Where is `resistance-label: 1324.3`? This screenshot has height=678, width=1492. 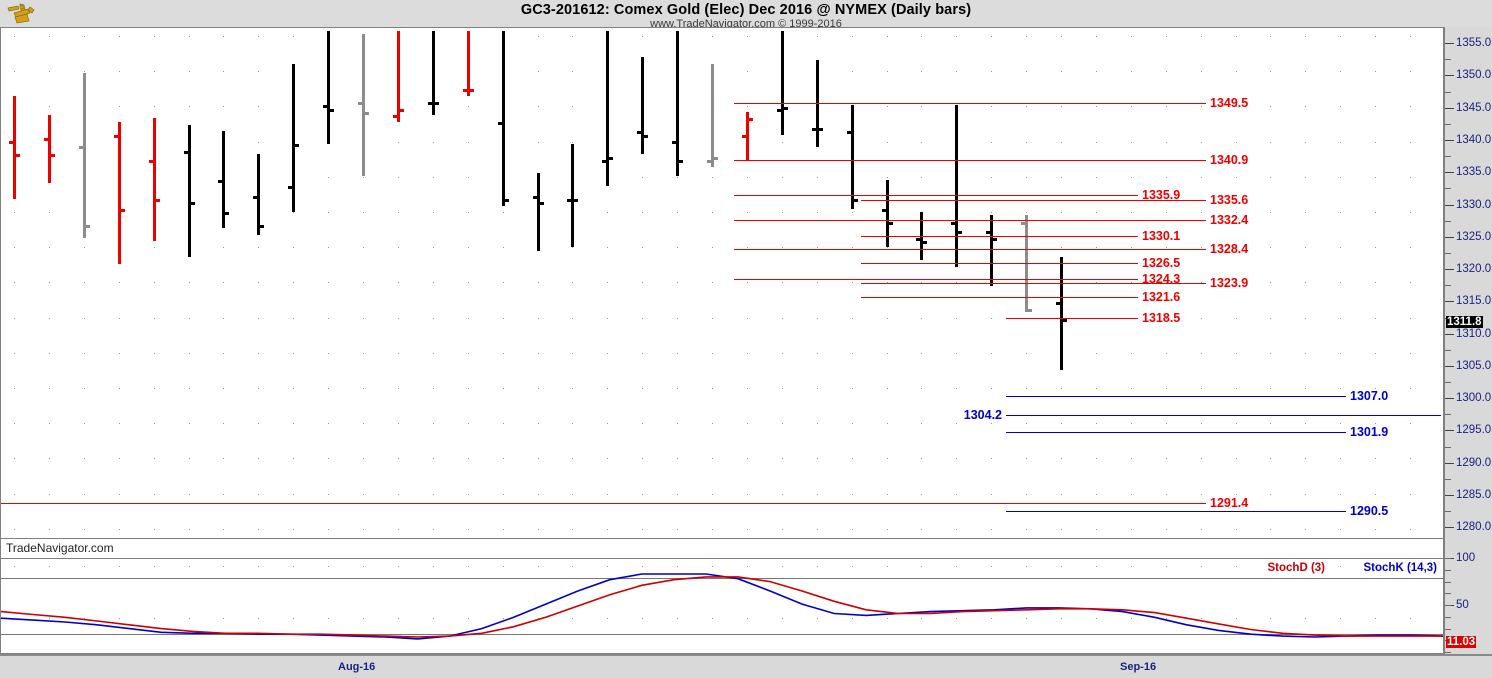
resistance-label: 1324.3 is located at coordinates (1161, 279).